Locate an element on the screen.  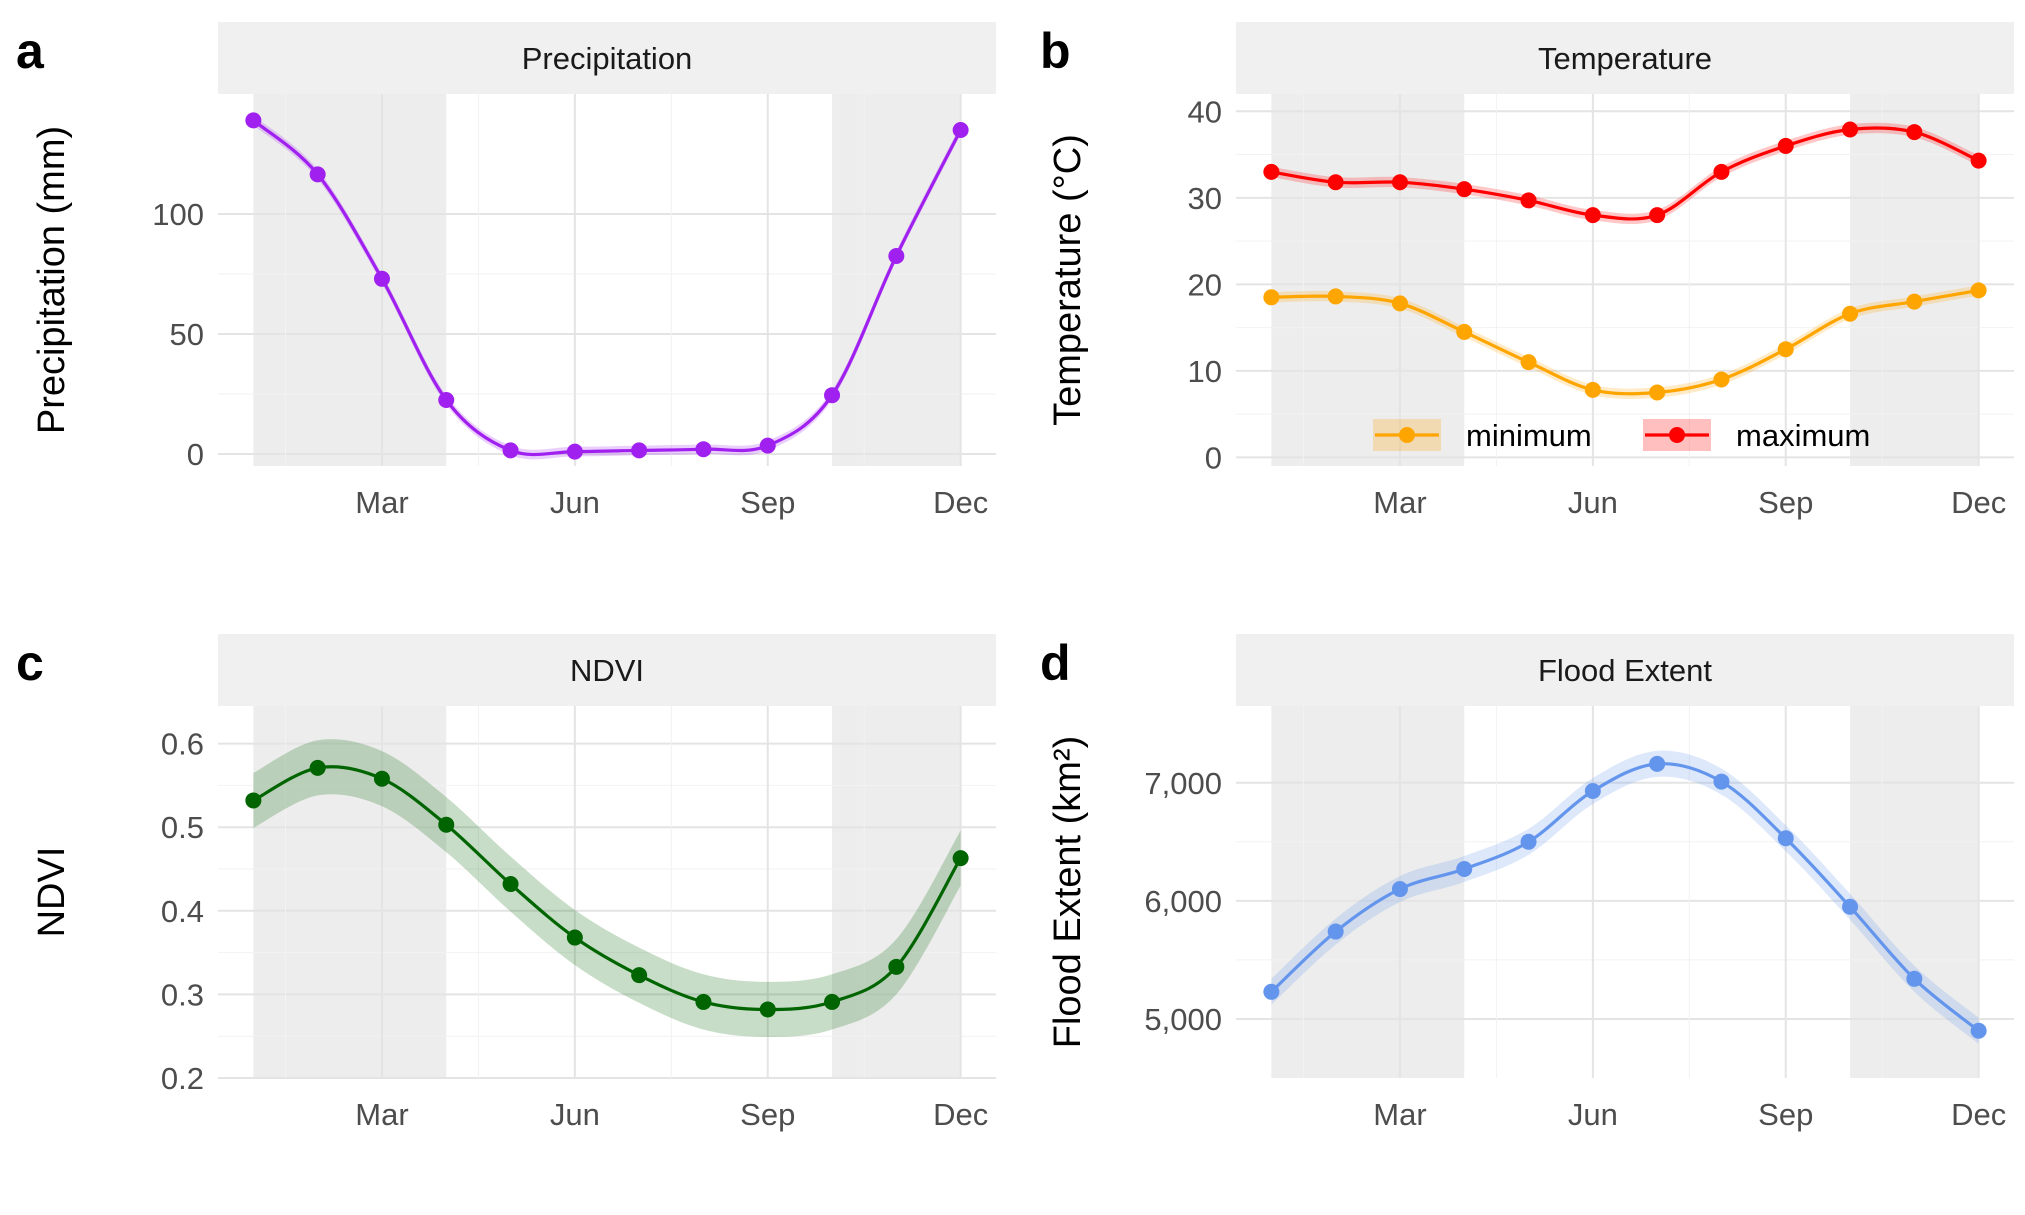
y-axis-label: Precipitation (mm) is located at coordinates (52, 280).